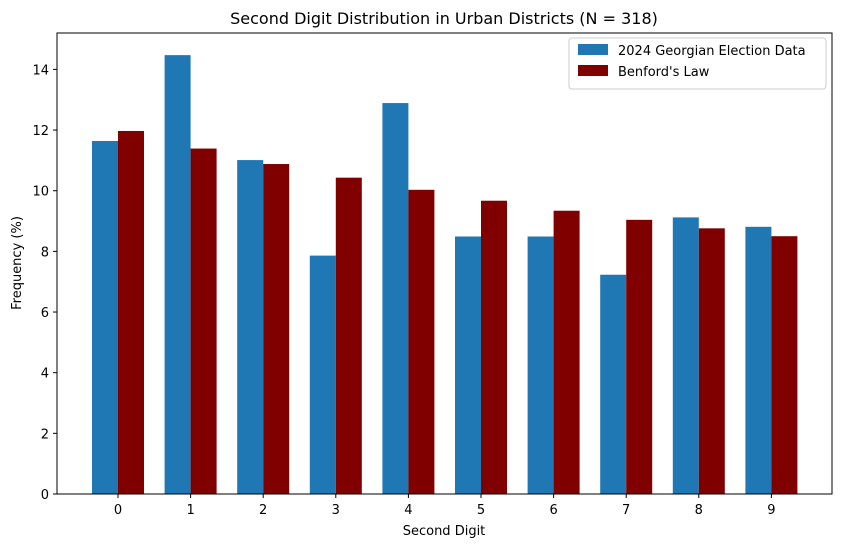  I want to click on x-tick-label: 6, so click(553, 510).